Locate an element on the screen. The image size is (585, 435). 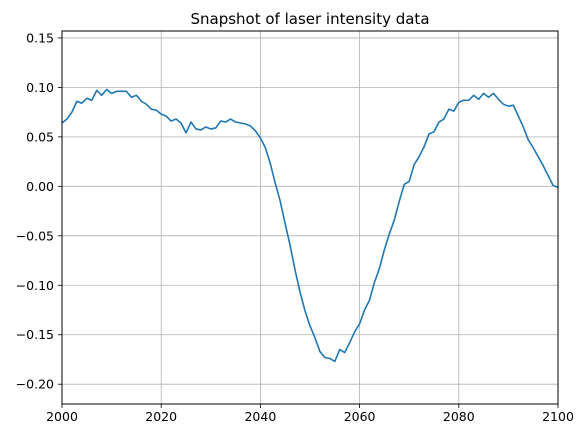
x-tick-label: 2060 is located at coordinates (360, 416).